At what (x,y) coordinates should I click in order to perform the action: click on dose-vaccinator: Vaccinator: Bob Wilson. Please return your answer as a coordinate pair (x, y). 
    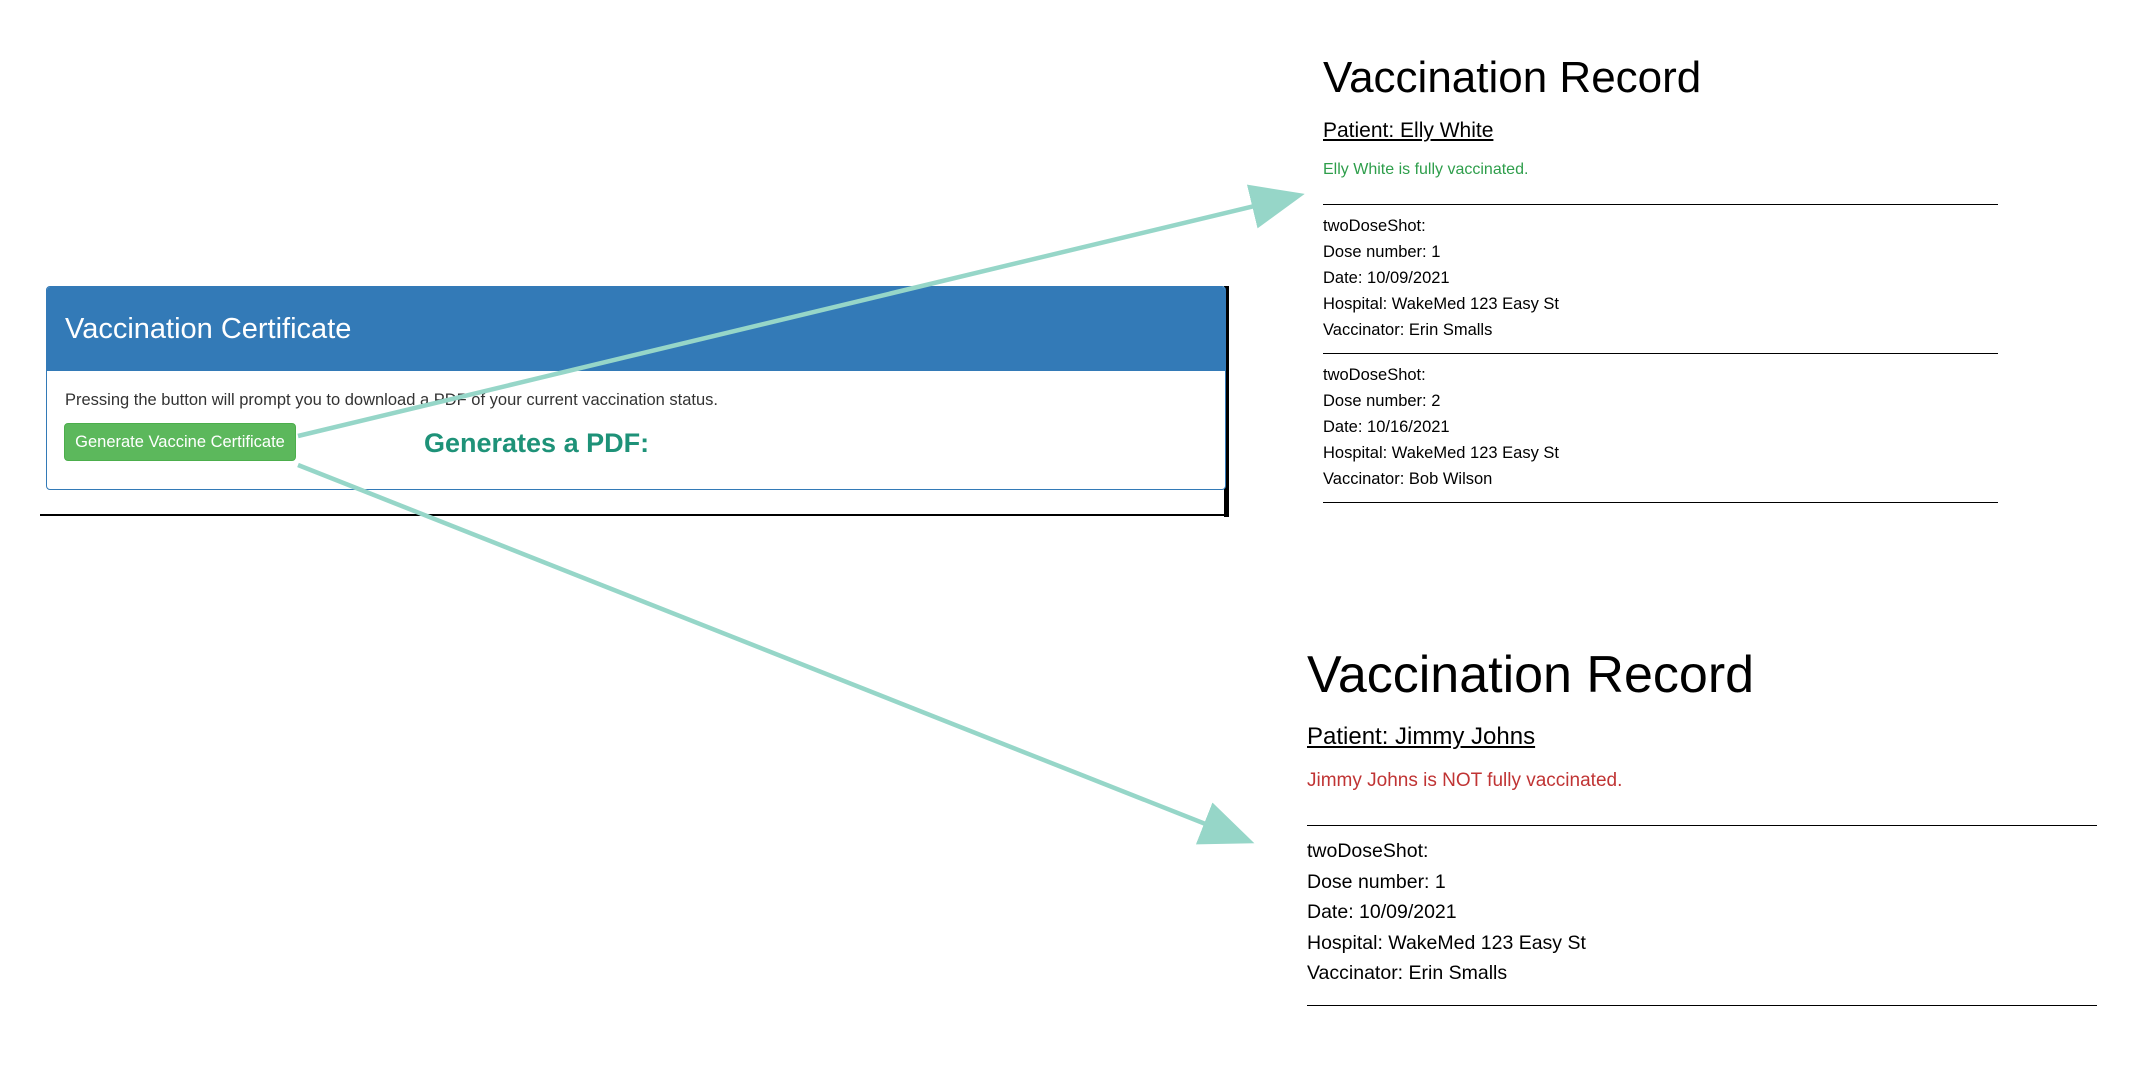
    Looking at the image, I should click on (1408, 479).